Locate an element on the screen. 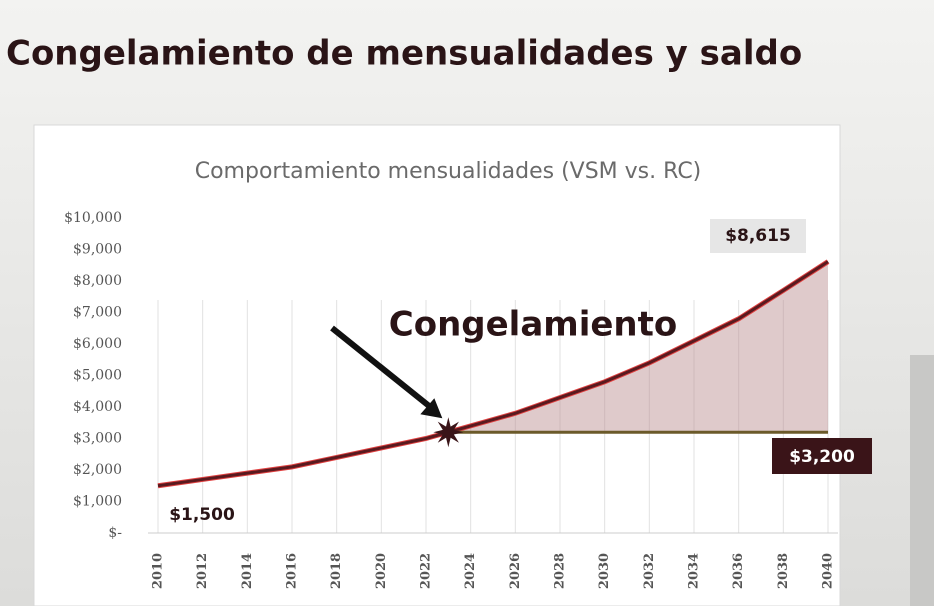 The height and width of the screenshot is (606, 934). value-label: $8,615 is located at coordinates (758, 236).